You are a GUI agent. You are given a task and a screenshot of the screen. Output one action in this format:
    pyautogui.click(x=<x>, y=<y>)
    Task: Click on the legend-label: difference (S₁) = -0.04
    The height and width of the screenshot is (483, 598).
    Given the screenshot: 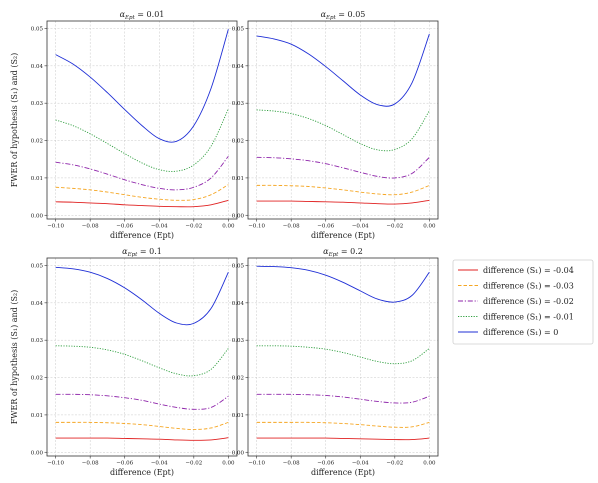 What is the action you would take?
    pyautogui.click(x=528, y=270)
    